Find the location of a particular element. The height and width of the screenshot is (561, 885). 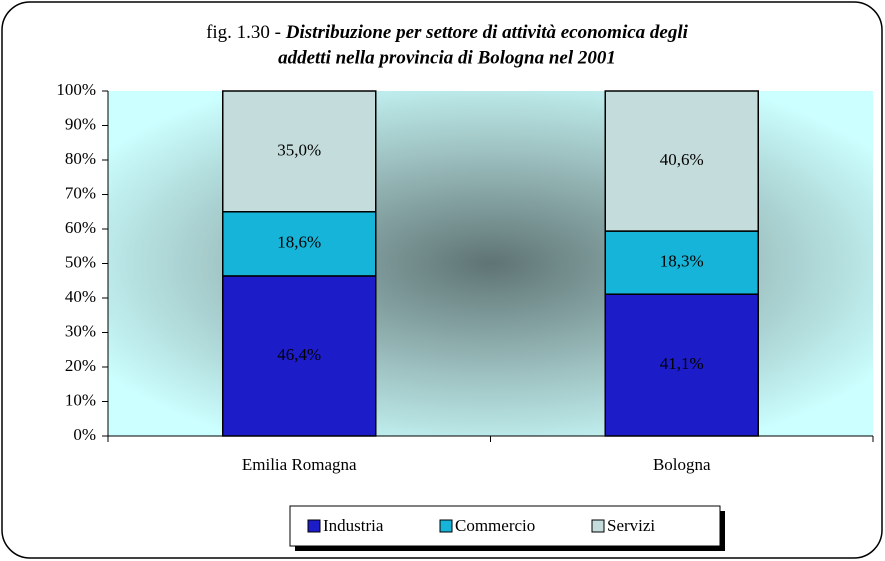

value-label: 46,4% is located at coordinates (299, 354).